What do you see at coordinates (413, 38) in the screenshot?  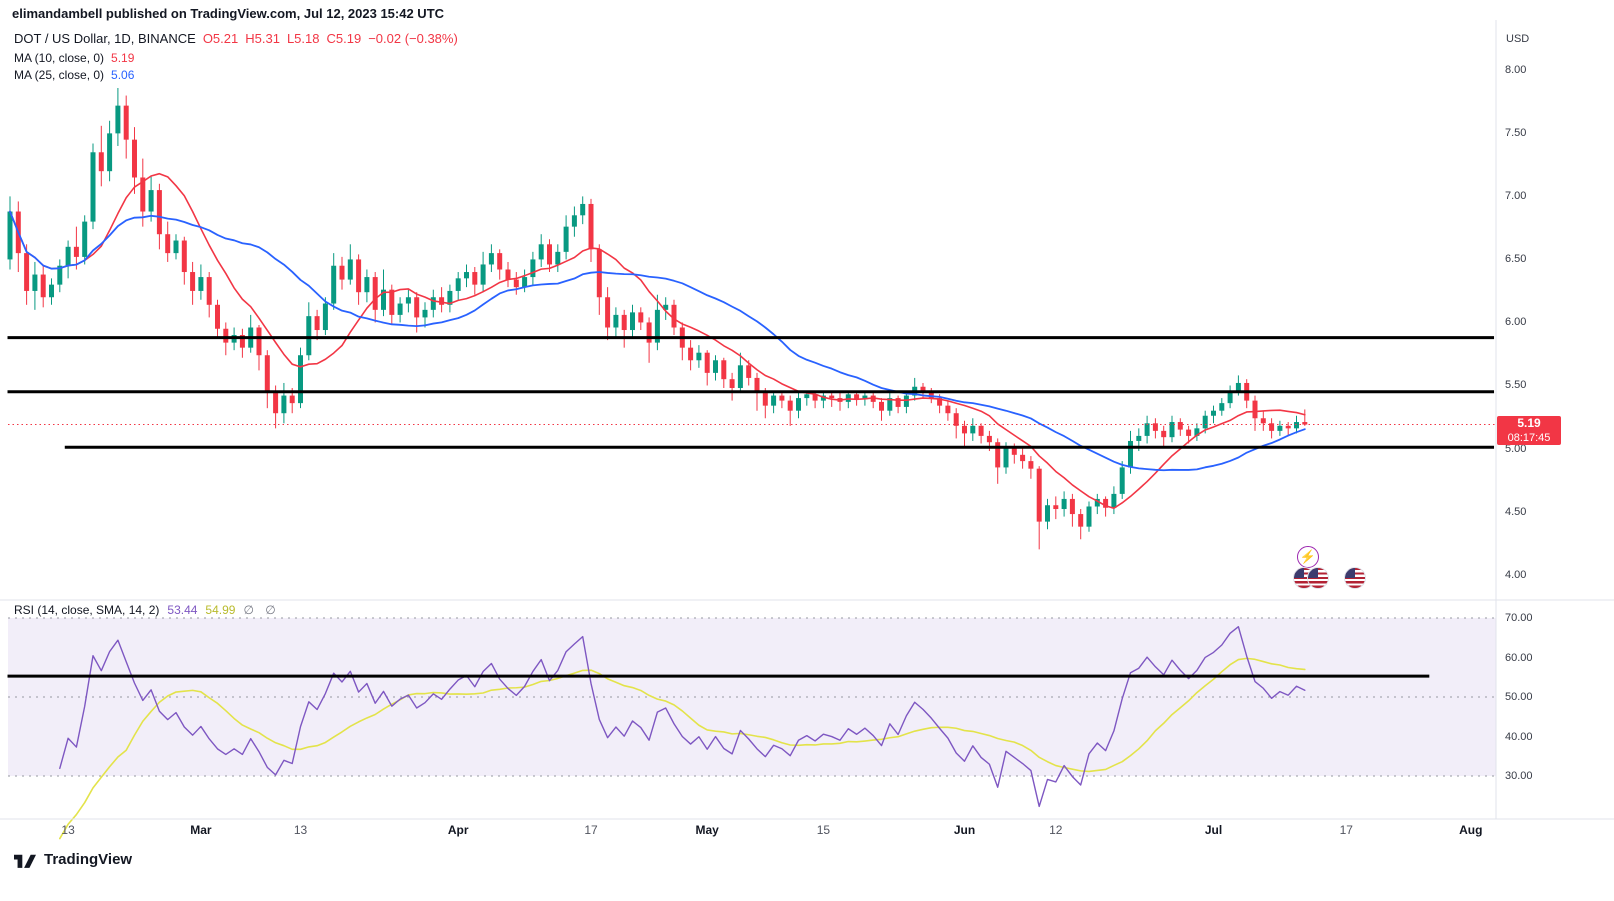 I see `change-value: −0.02 (−0.38%)` at bounding box center [413, 38].